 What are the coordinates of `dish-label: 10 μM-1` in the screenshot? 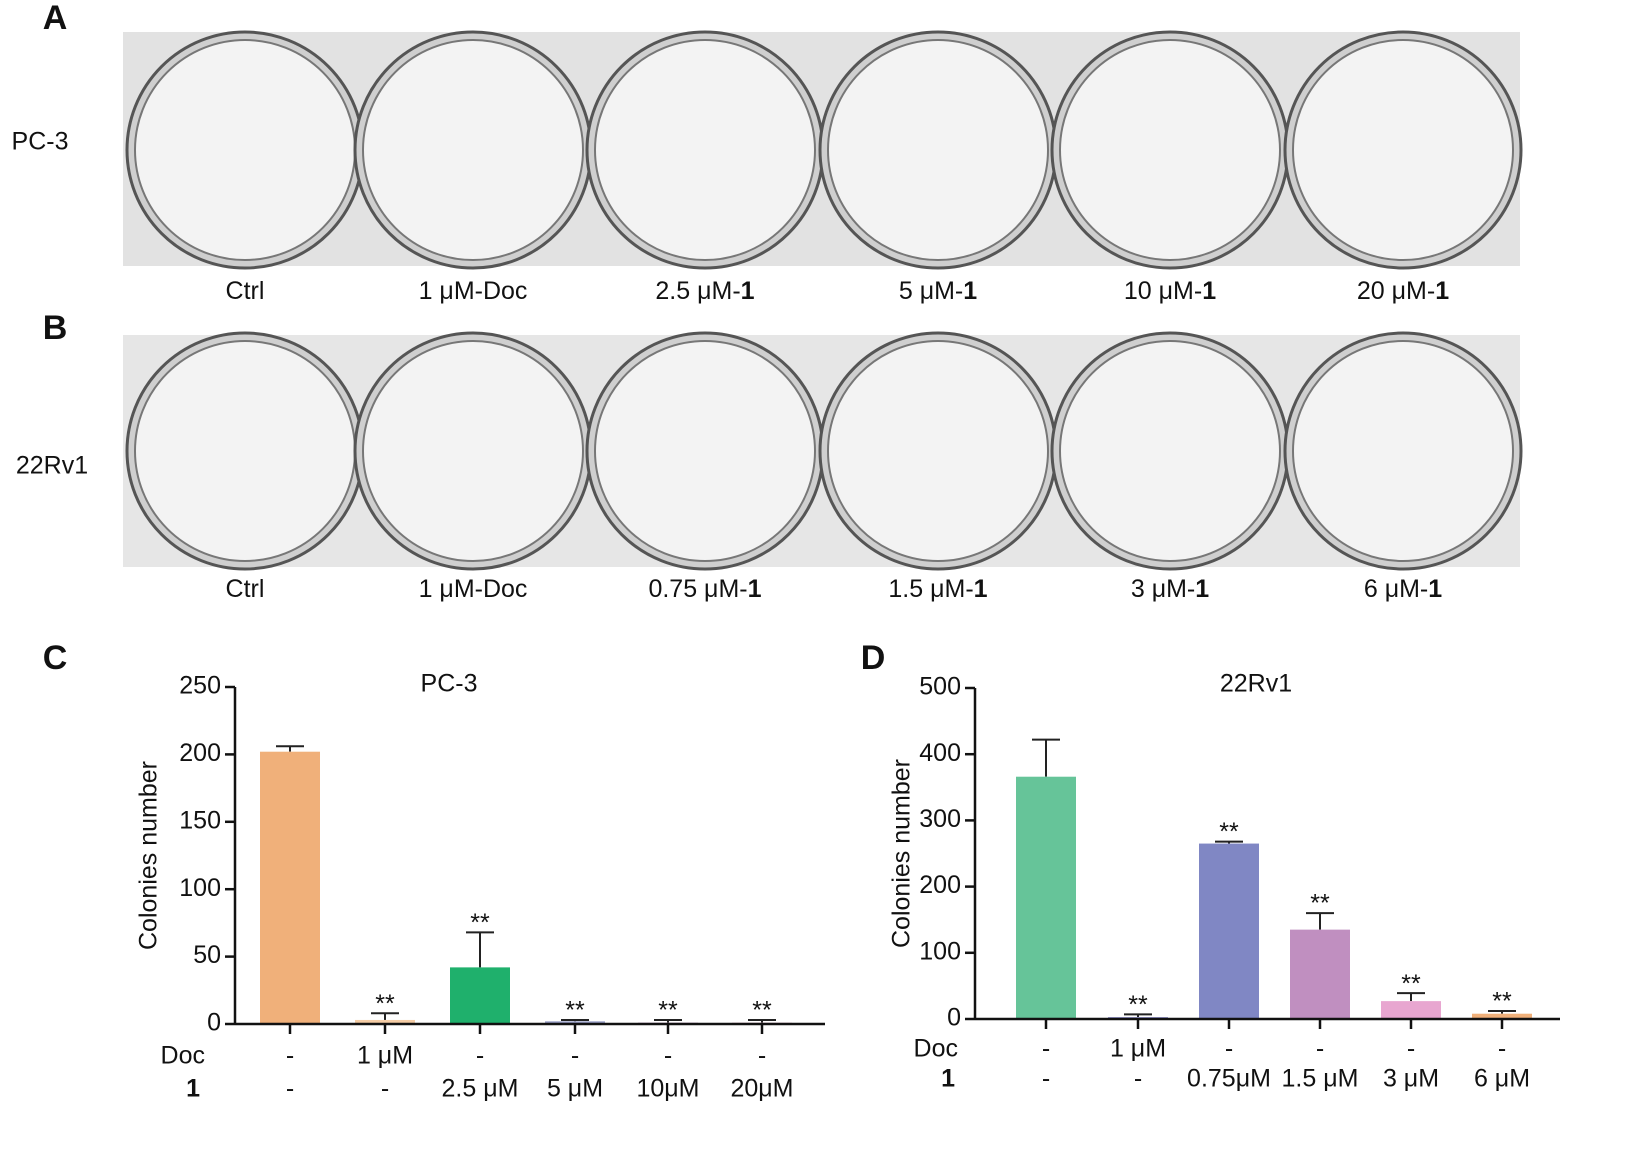 It's located at (1170, 291).